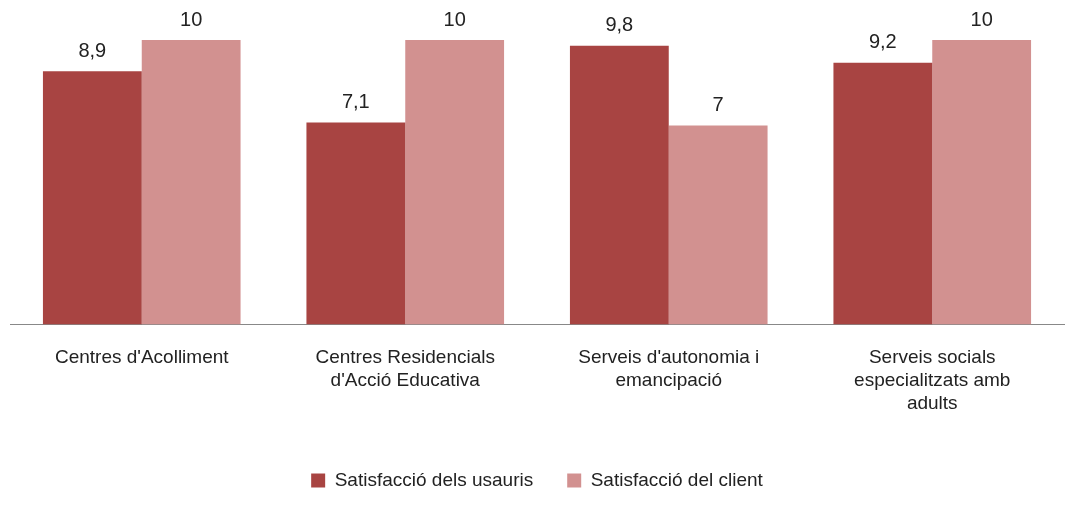 The height and width of the screenshot is (510, 1074). Describe the element at coordinates (434, 479) in the screenshot. I see `legend-label: Satisfacció dels usauris` at that location.